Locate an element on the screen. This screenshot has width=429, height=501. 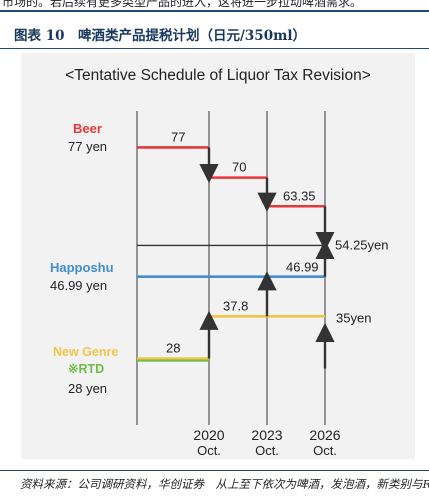
label-beer-70: 70 is located at coordinates (239, 167).